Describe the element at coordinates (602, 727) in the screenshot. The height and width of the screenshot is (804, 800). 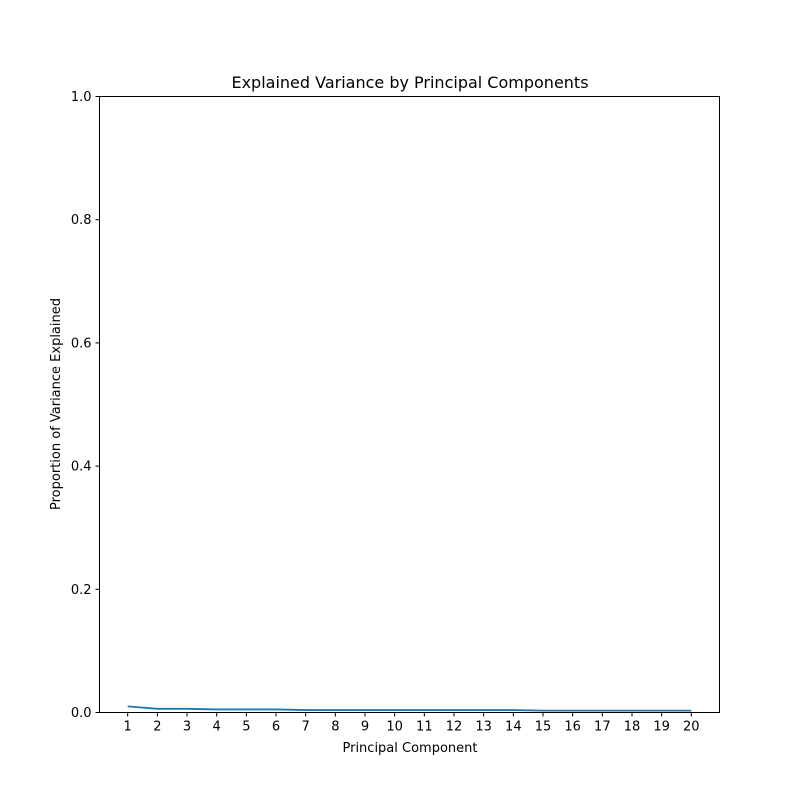
I see `x-tick-label: 17` at that location.